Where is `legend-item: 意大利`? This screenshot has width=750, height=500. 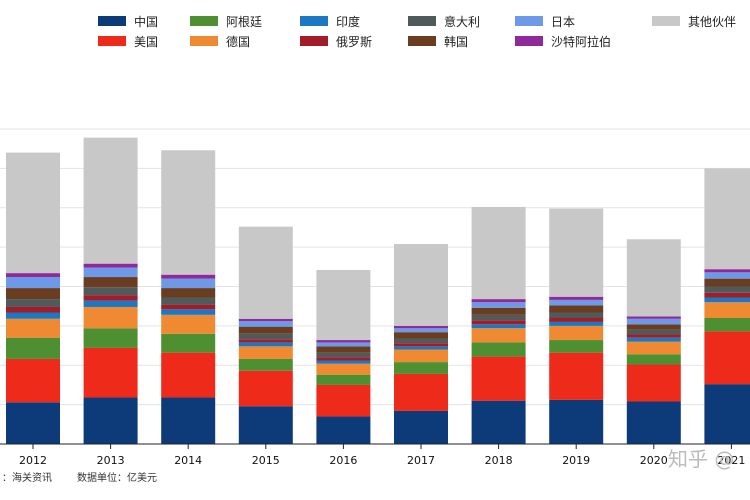 legend-item: 意大利 is located at coordinates (444, 21).